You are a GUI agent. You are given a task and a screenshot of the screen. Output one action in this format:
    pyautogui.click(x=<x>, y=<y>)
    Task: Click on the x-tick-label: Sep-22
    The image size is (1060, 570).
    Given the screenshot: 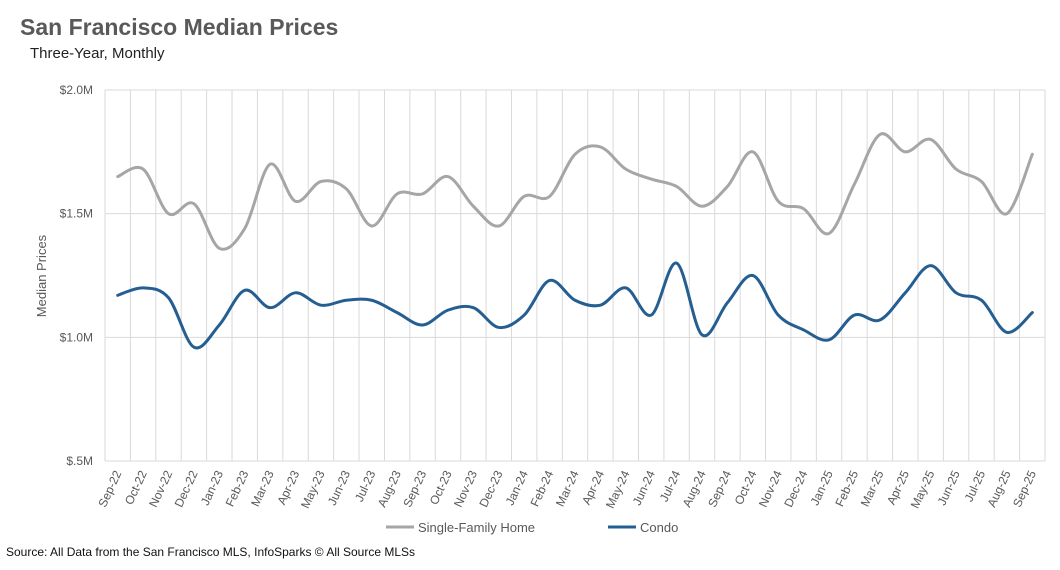 What is the action you would take?
    pyautogui.click(x=109, y=488)
    